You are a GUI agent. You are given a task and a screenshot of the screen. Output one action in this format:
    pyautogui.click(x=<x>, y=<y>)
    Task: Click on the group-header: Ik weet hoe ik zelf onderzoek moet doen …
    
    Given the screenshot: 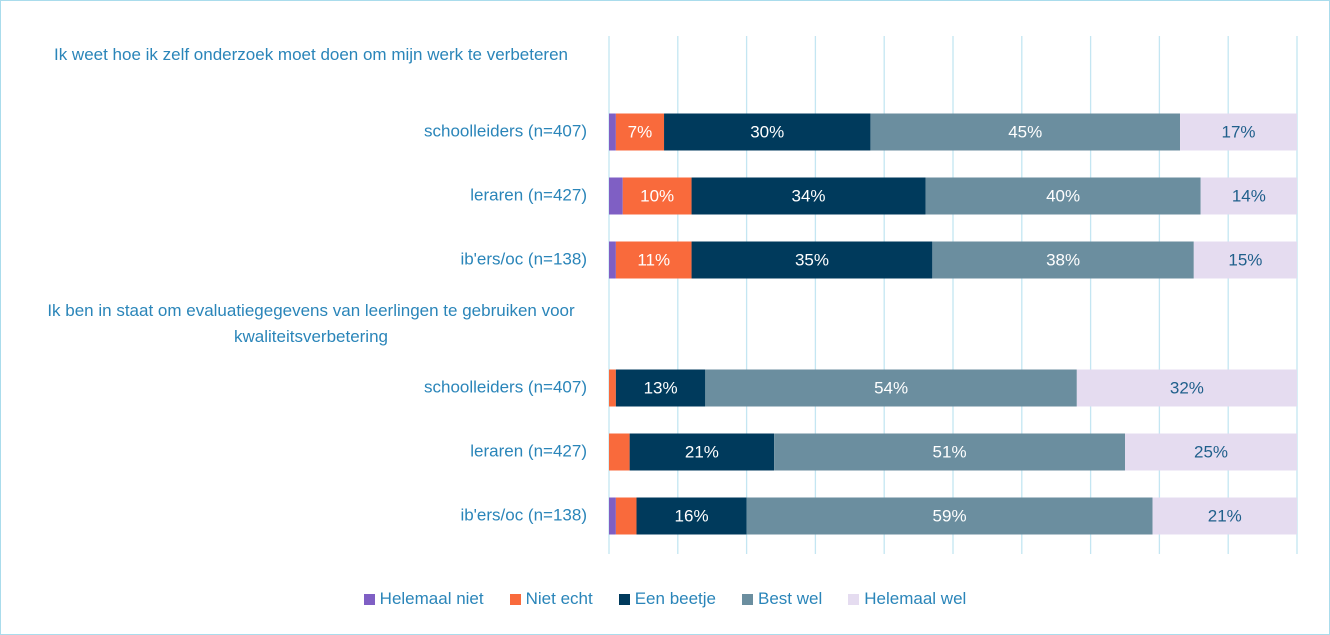 What is the action you would take?
    pyautogui.click(x=311, y=54)
    